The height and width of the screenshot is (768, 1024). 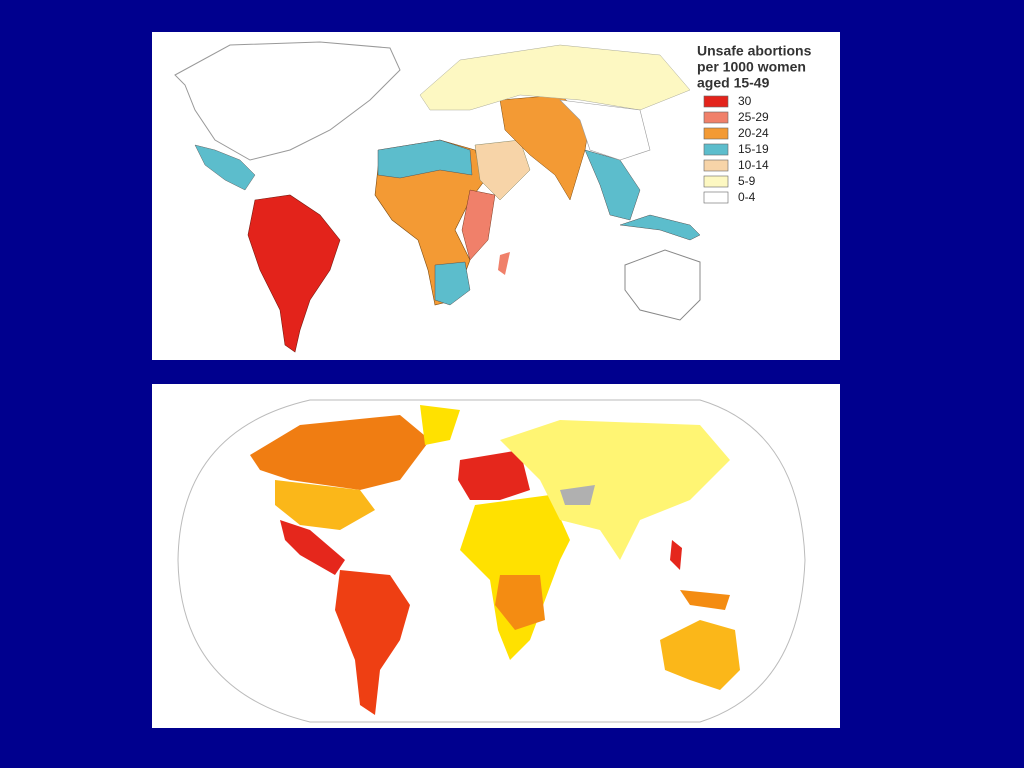 I want to click on central-america, so click(x=225, y=167).